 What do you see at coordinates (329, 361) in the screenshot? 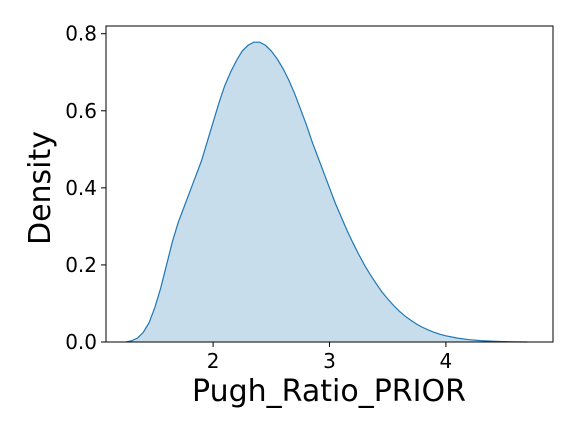
I see `x-tick-label: 3` at bounding box center [329, 361].